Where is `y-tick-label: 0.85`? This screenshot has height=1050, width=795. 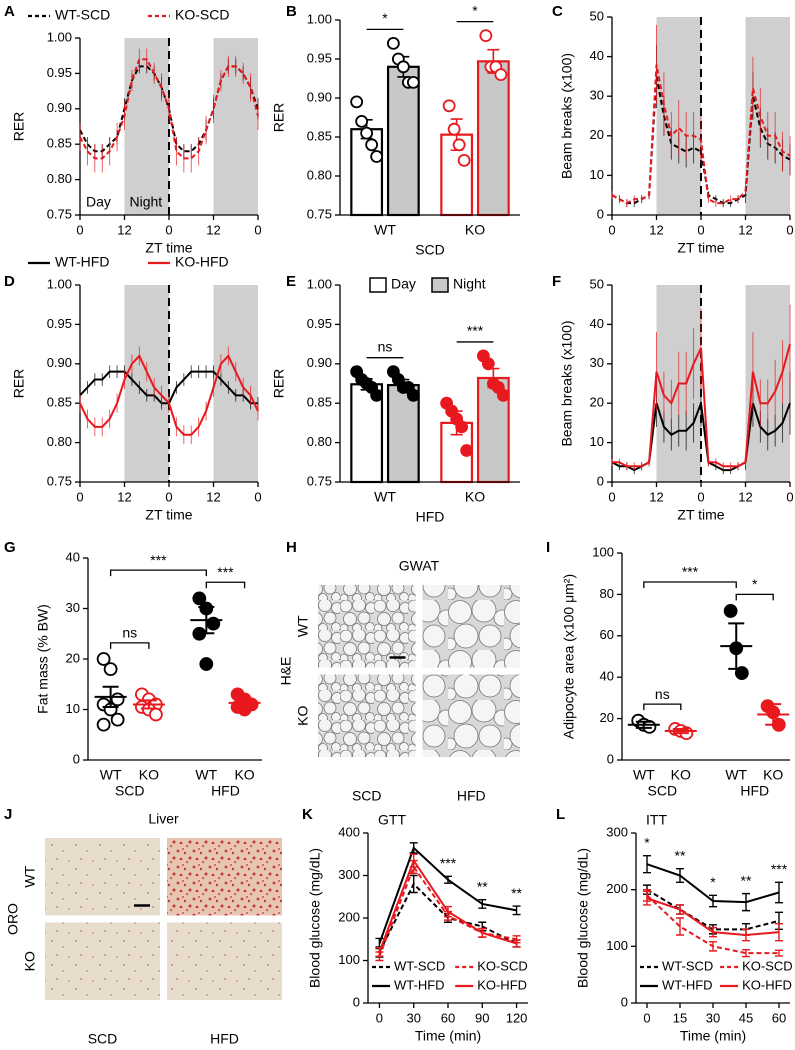
y-tick-label: 0.85 is located at coordinates (319, 135).